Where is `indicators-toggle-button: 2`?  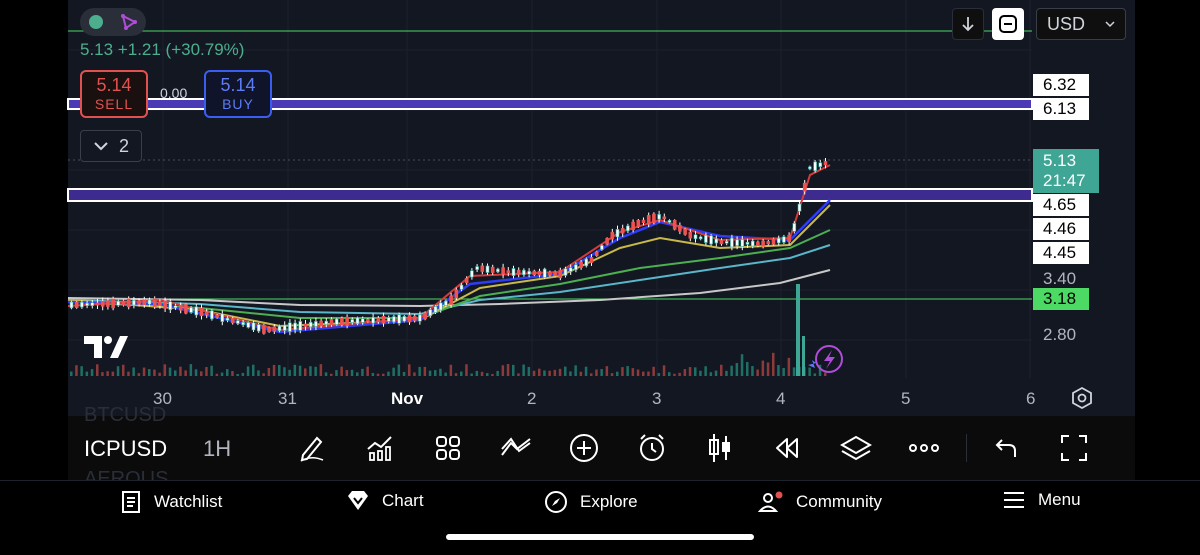
indicators-toggle-button: 2 is located at coordinates (111, 146).